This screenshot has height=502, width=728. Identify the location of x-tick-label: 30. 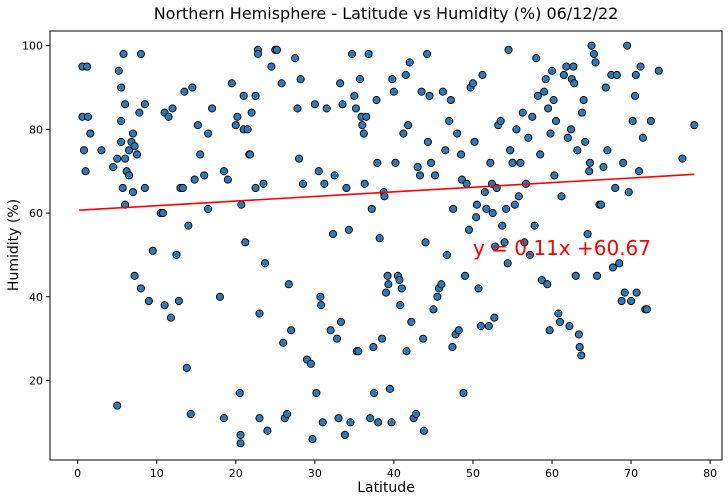
(315, 473).